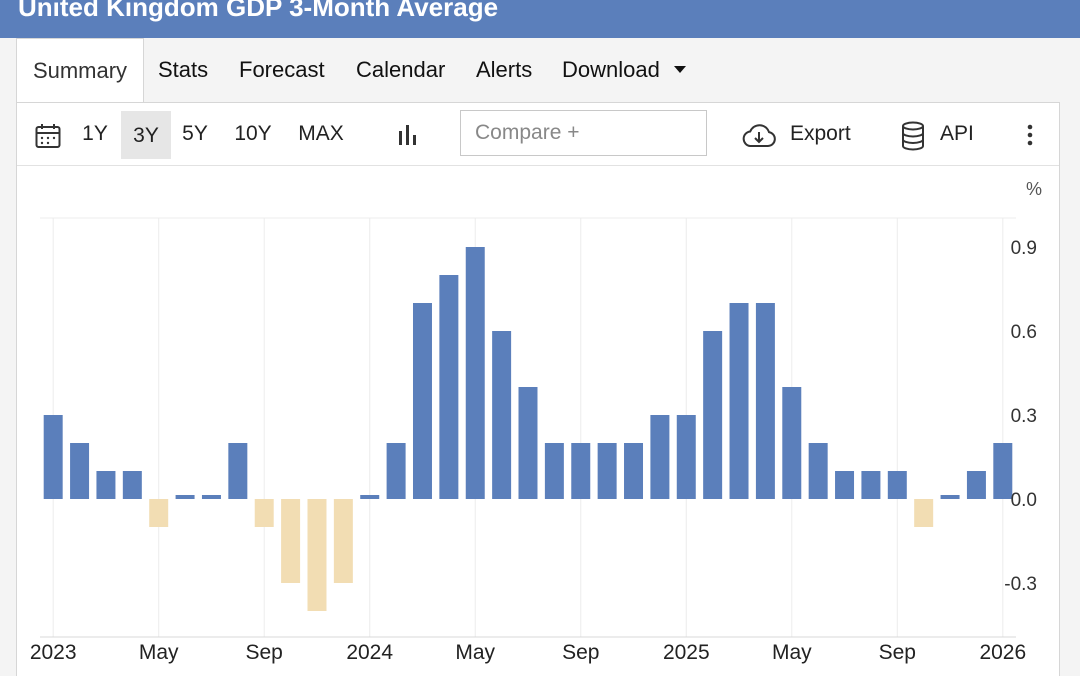 Image resolution: width=1080 pixels, height=676 pixels. I want to click on bar-dec-2023, so click(343, 541).